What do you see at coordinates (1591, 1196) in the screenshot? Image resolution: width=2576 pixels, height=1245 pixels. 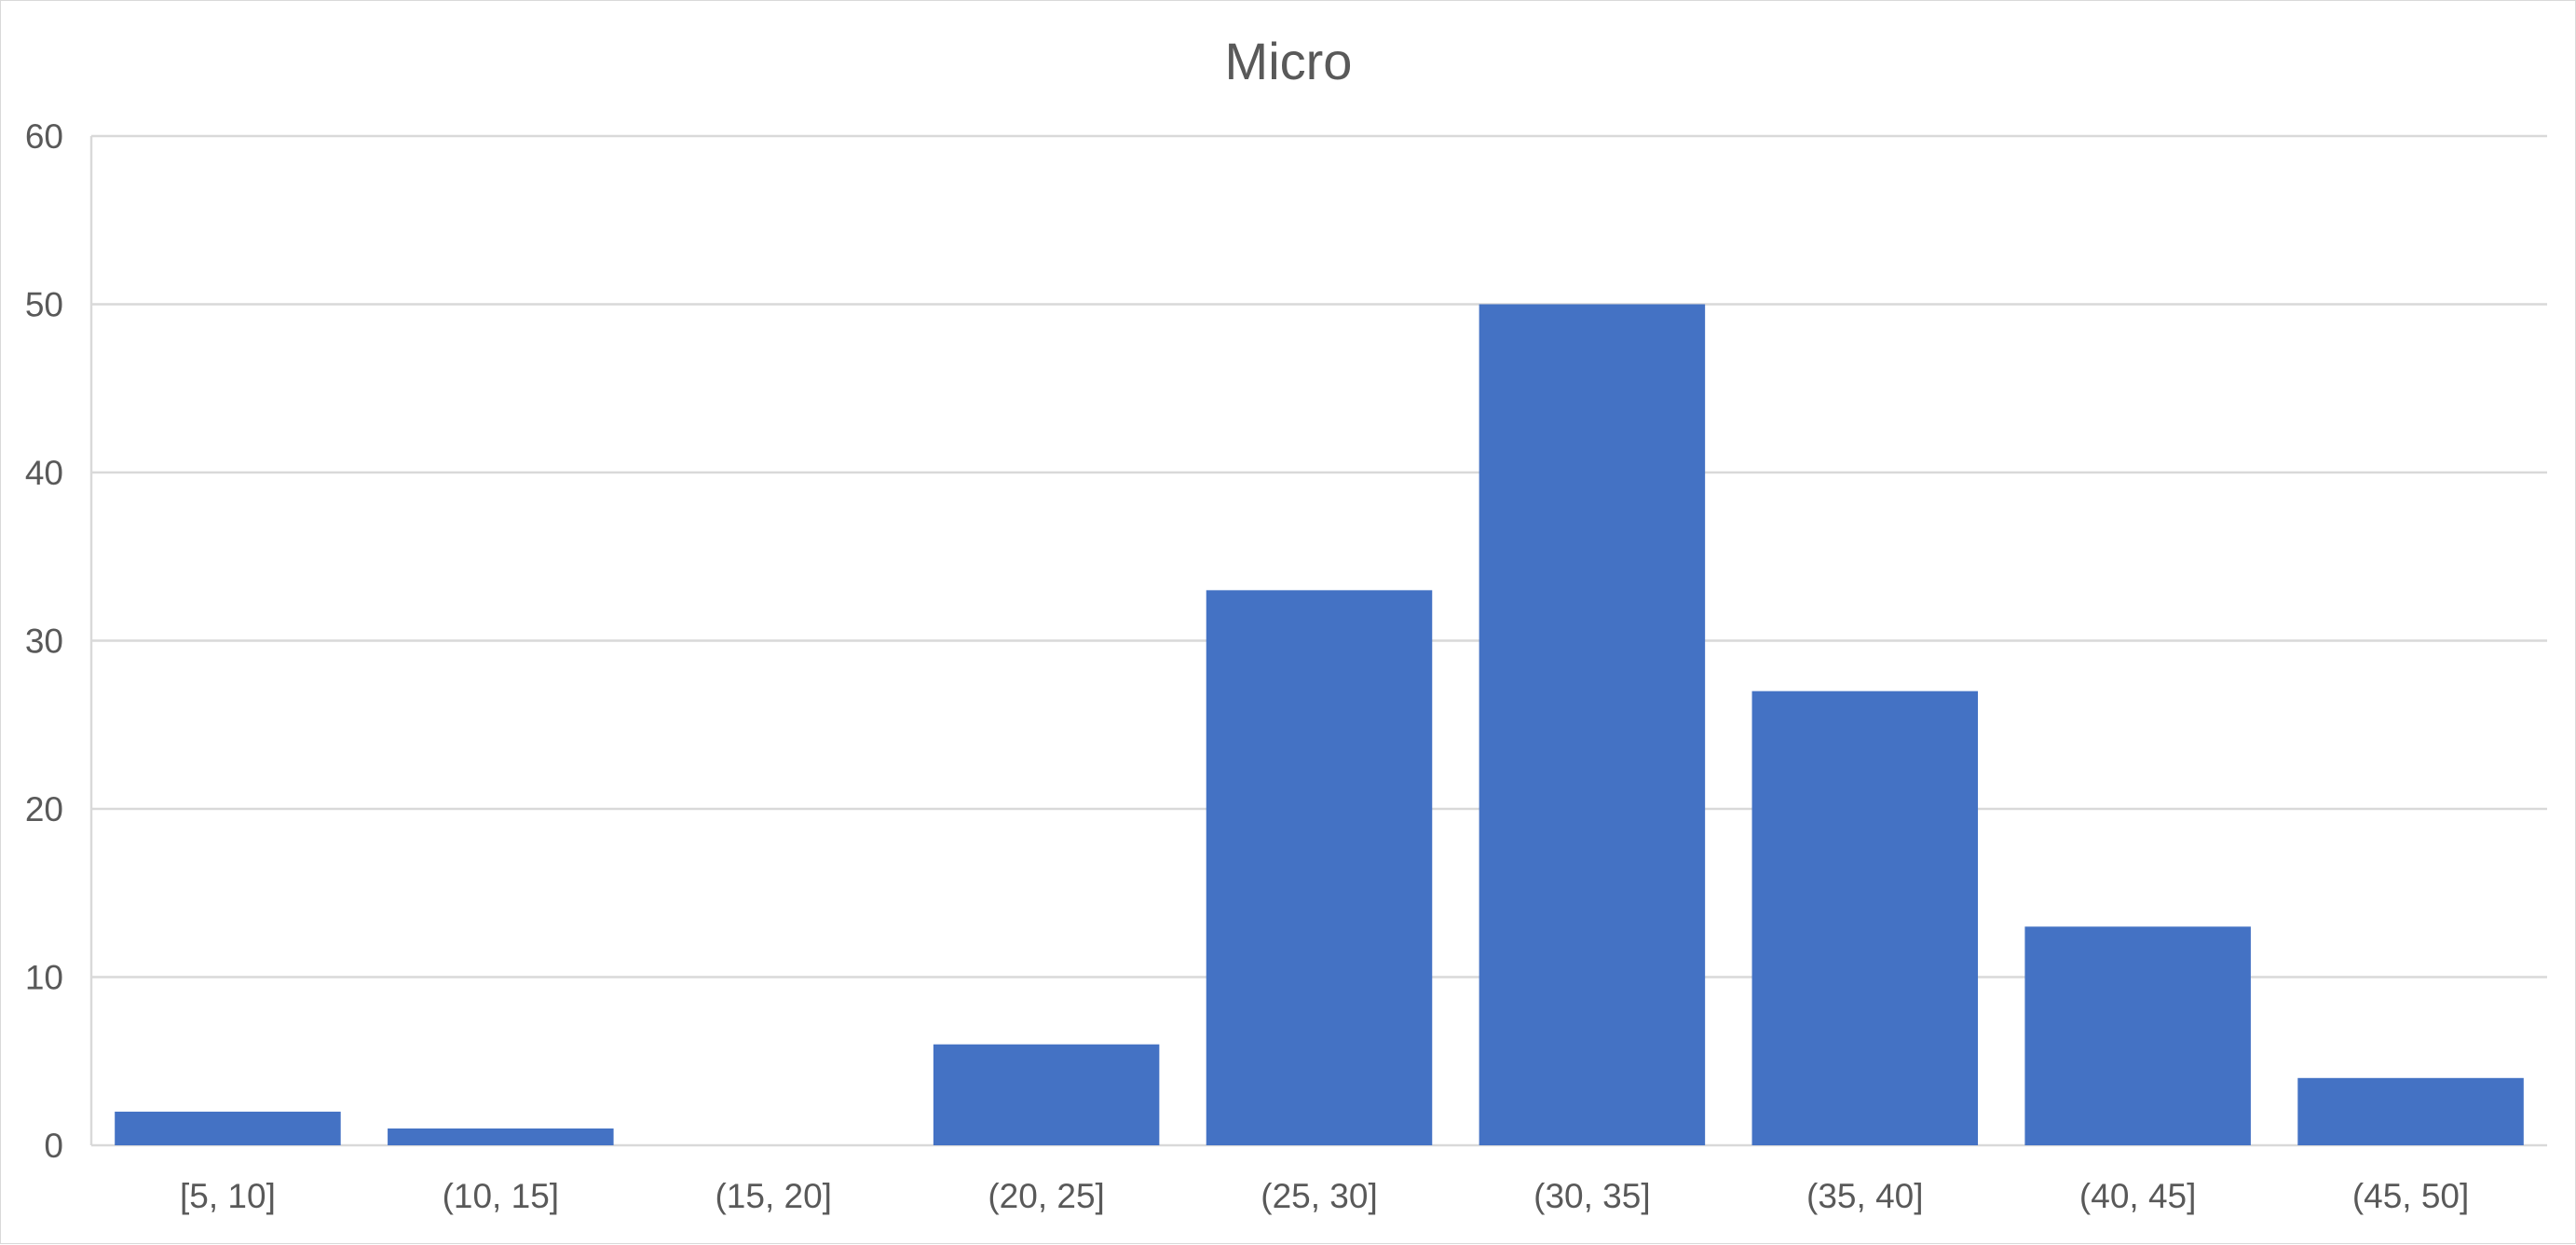 I see `x-tick-label: (30, 35]` at bounding box center [1591, 1196].